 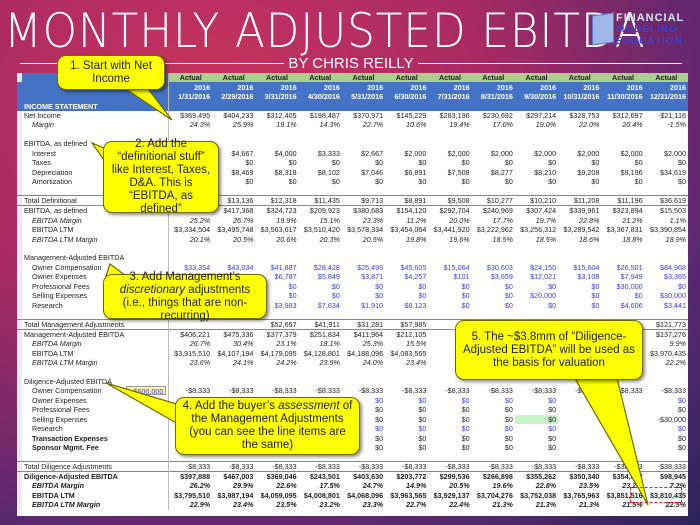 What do you see at coordinates (372, 153) in the screenshot?
I see `value-cell: $2,667` at bounding box center [372, 153].